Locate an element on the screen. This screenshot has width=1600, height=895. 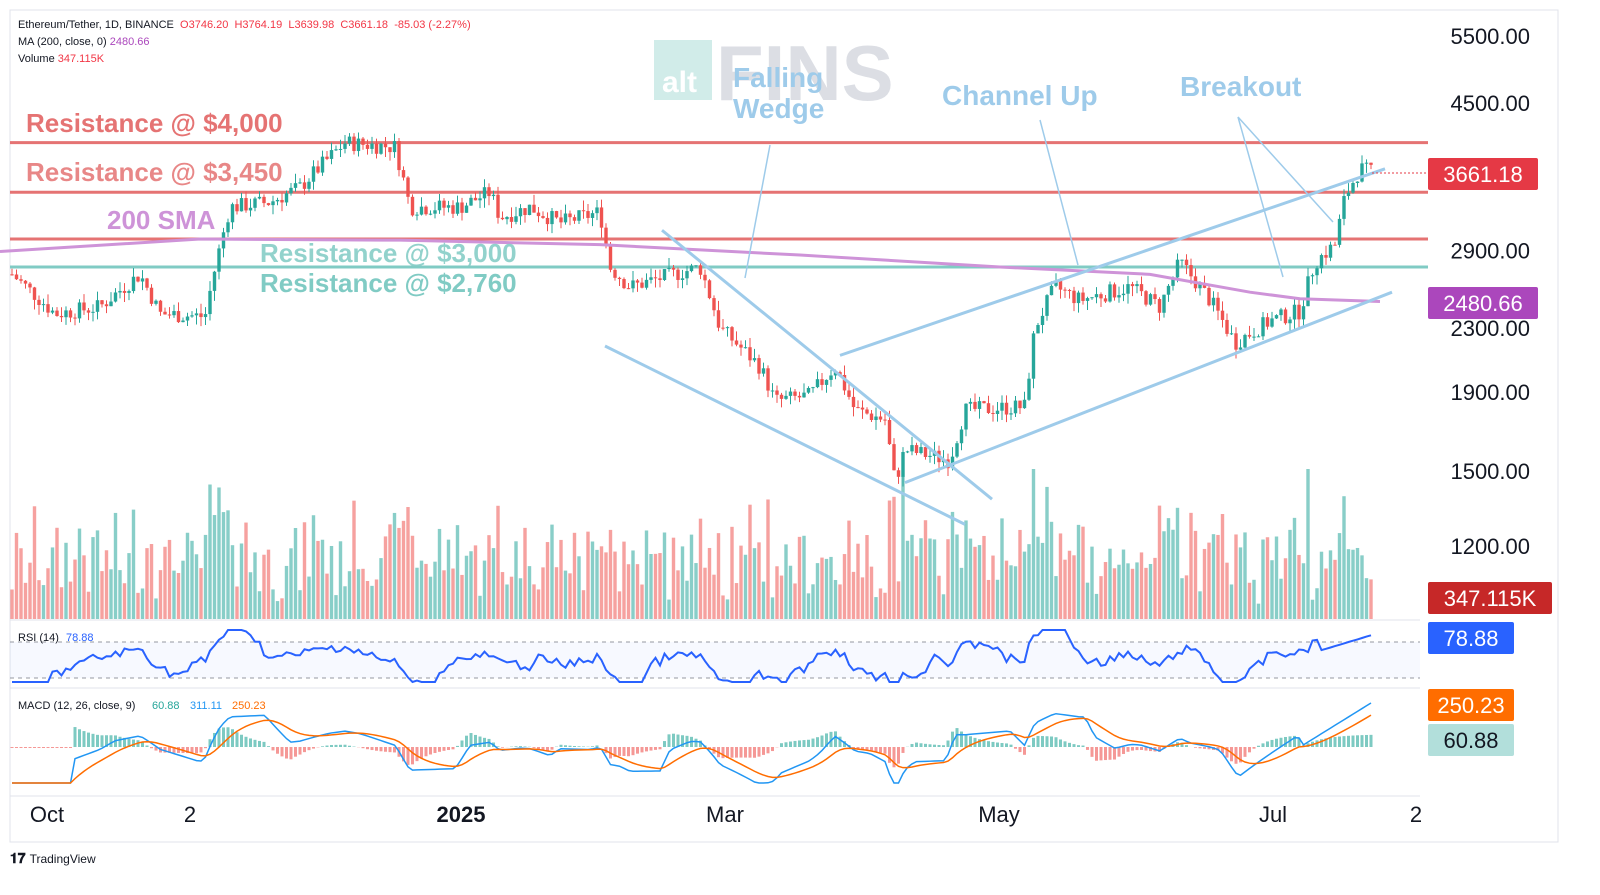
rsi-tag is located at coordinates (1471, 638).